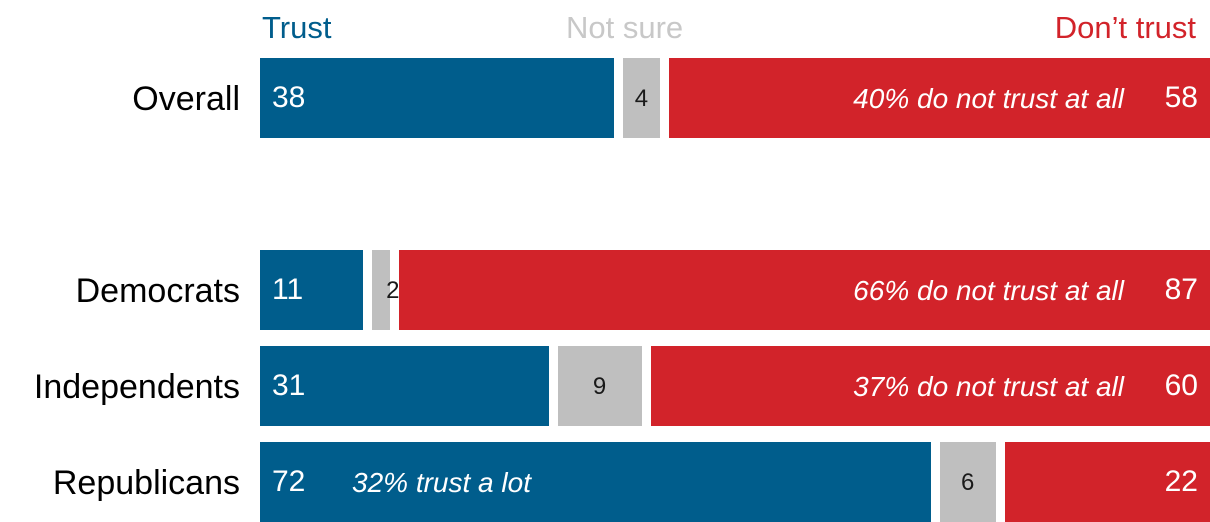 The height and width of the screenshot is (522, 1210). I want to click on value-label-republicans-trust: 72, so click(289, 481).